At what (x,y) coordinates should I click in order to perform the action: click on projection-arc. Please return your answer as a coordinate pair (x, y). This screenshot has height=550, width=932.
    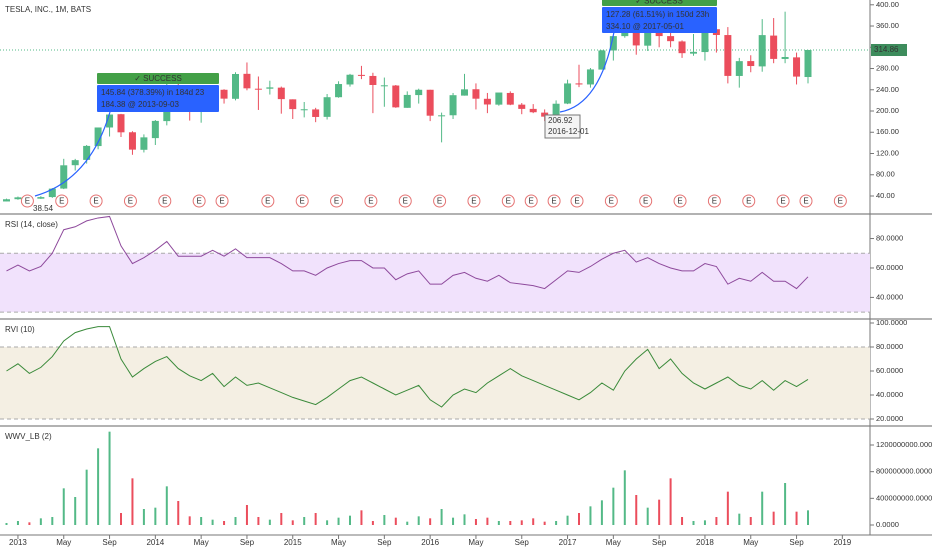
    Looking at the image, I should click on (587, 72).